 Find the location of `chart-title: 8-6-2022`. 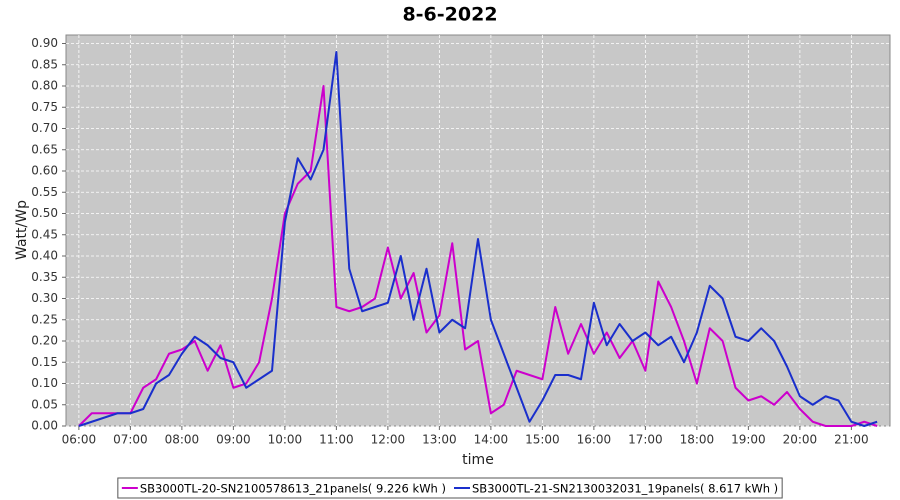

chart-title: 8-6-2022 is located at coordinates (449, 15).